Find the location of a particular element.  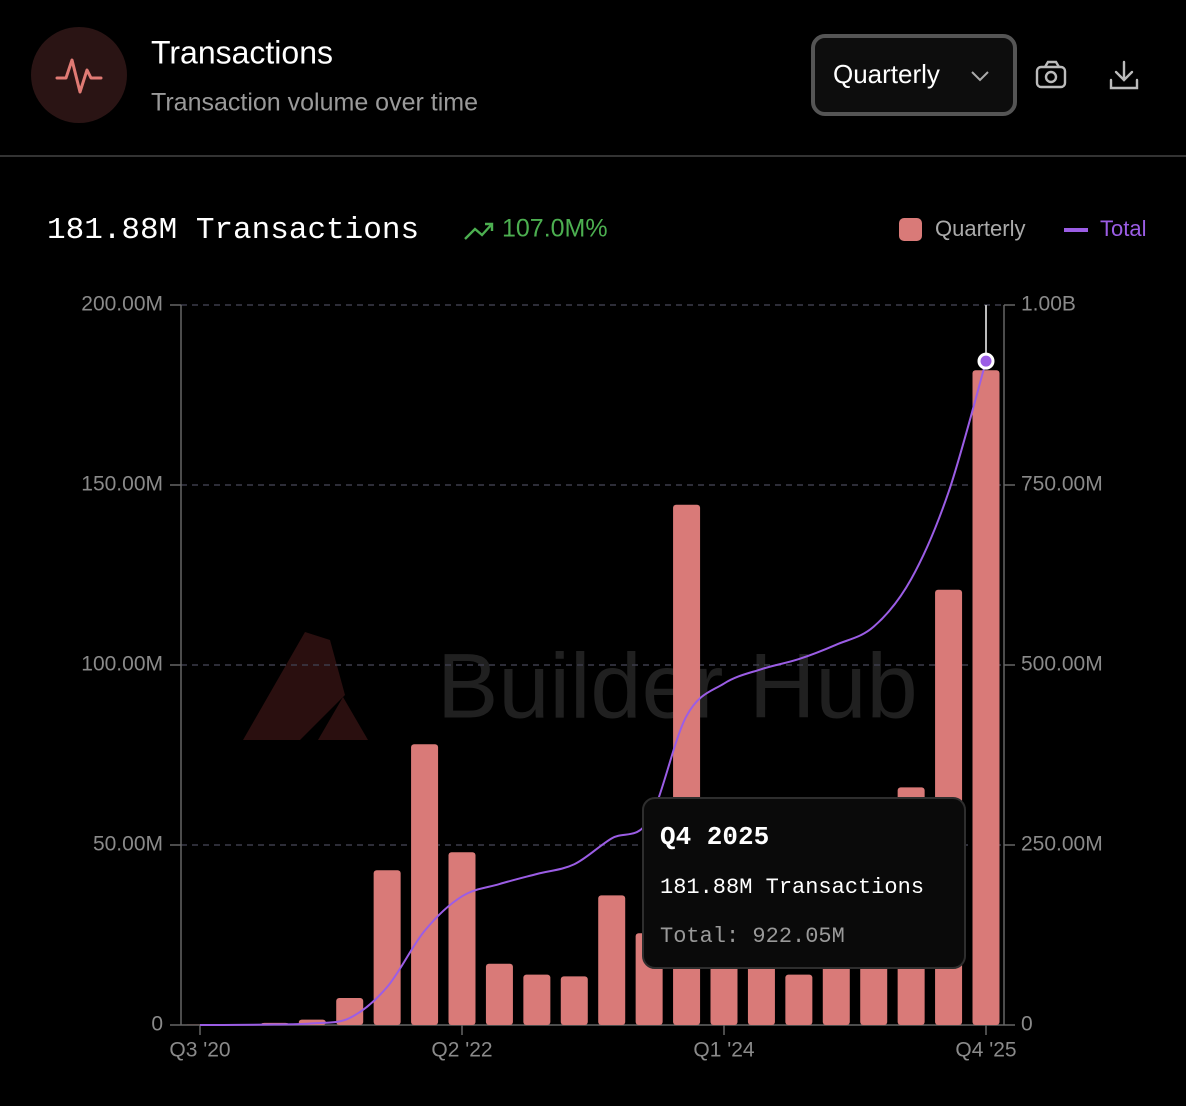

hover-point is located at coordinates (986, 361).